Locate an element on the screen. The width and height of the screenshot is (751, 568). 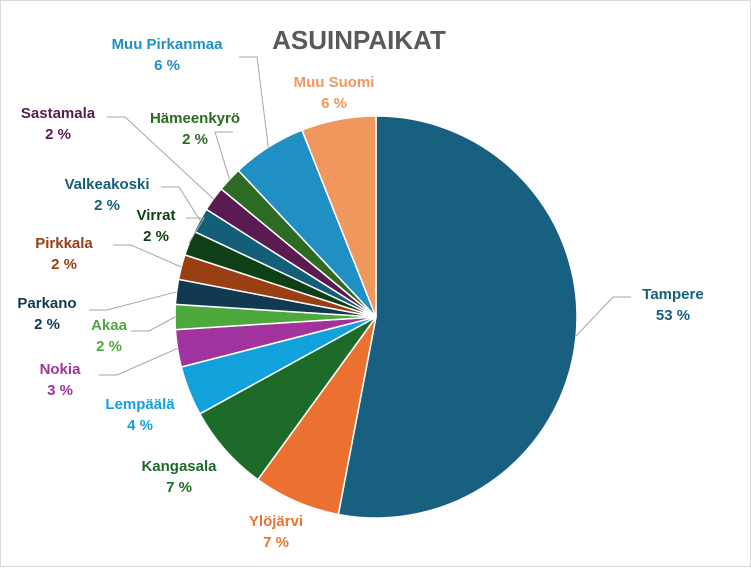
data-label-name: Akaa is located at coordinates (109, 325).